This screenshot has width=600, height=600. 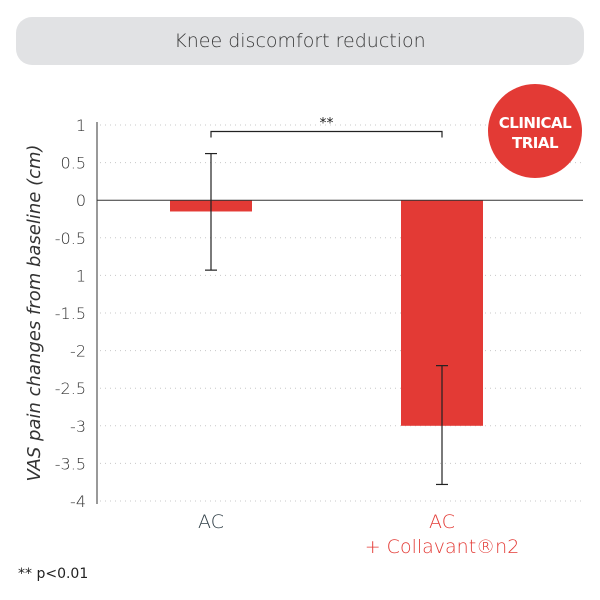 What do you see at coordinates (81, 200) in the screenshot?
I see `y-tick-label: 0` at bounding box center [81, 200].